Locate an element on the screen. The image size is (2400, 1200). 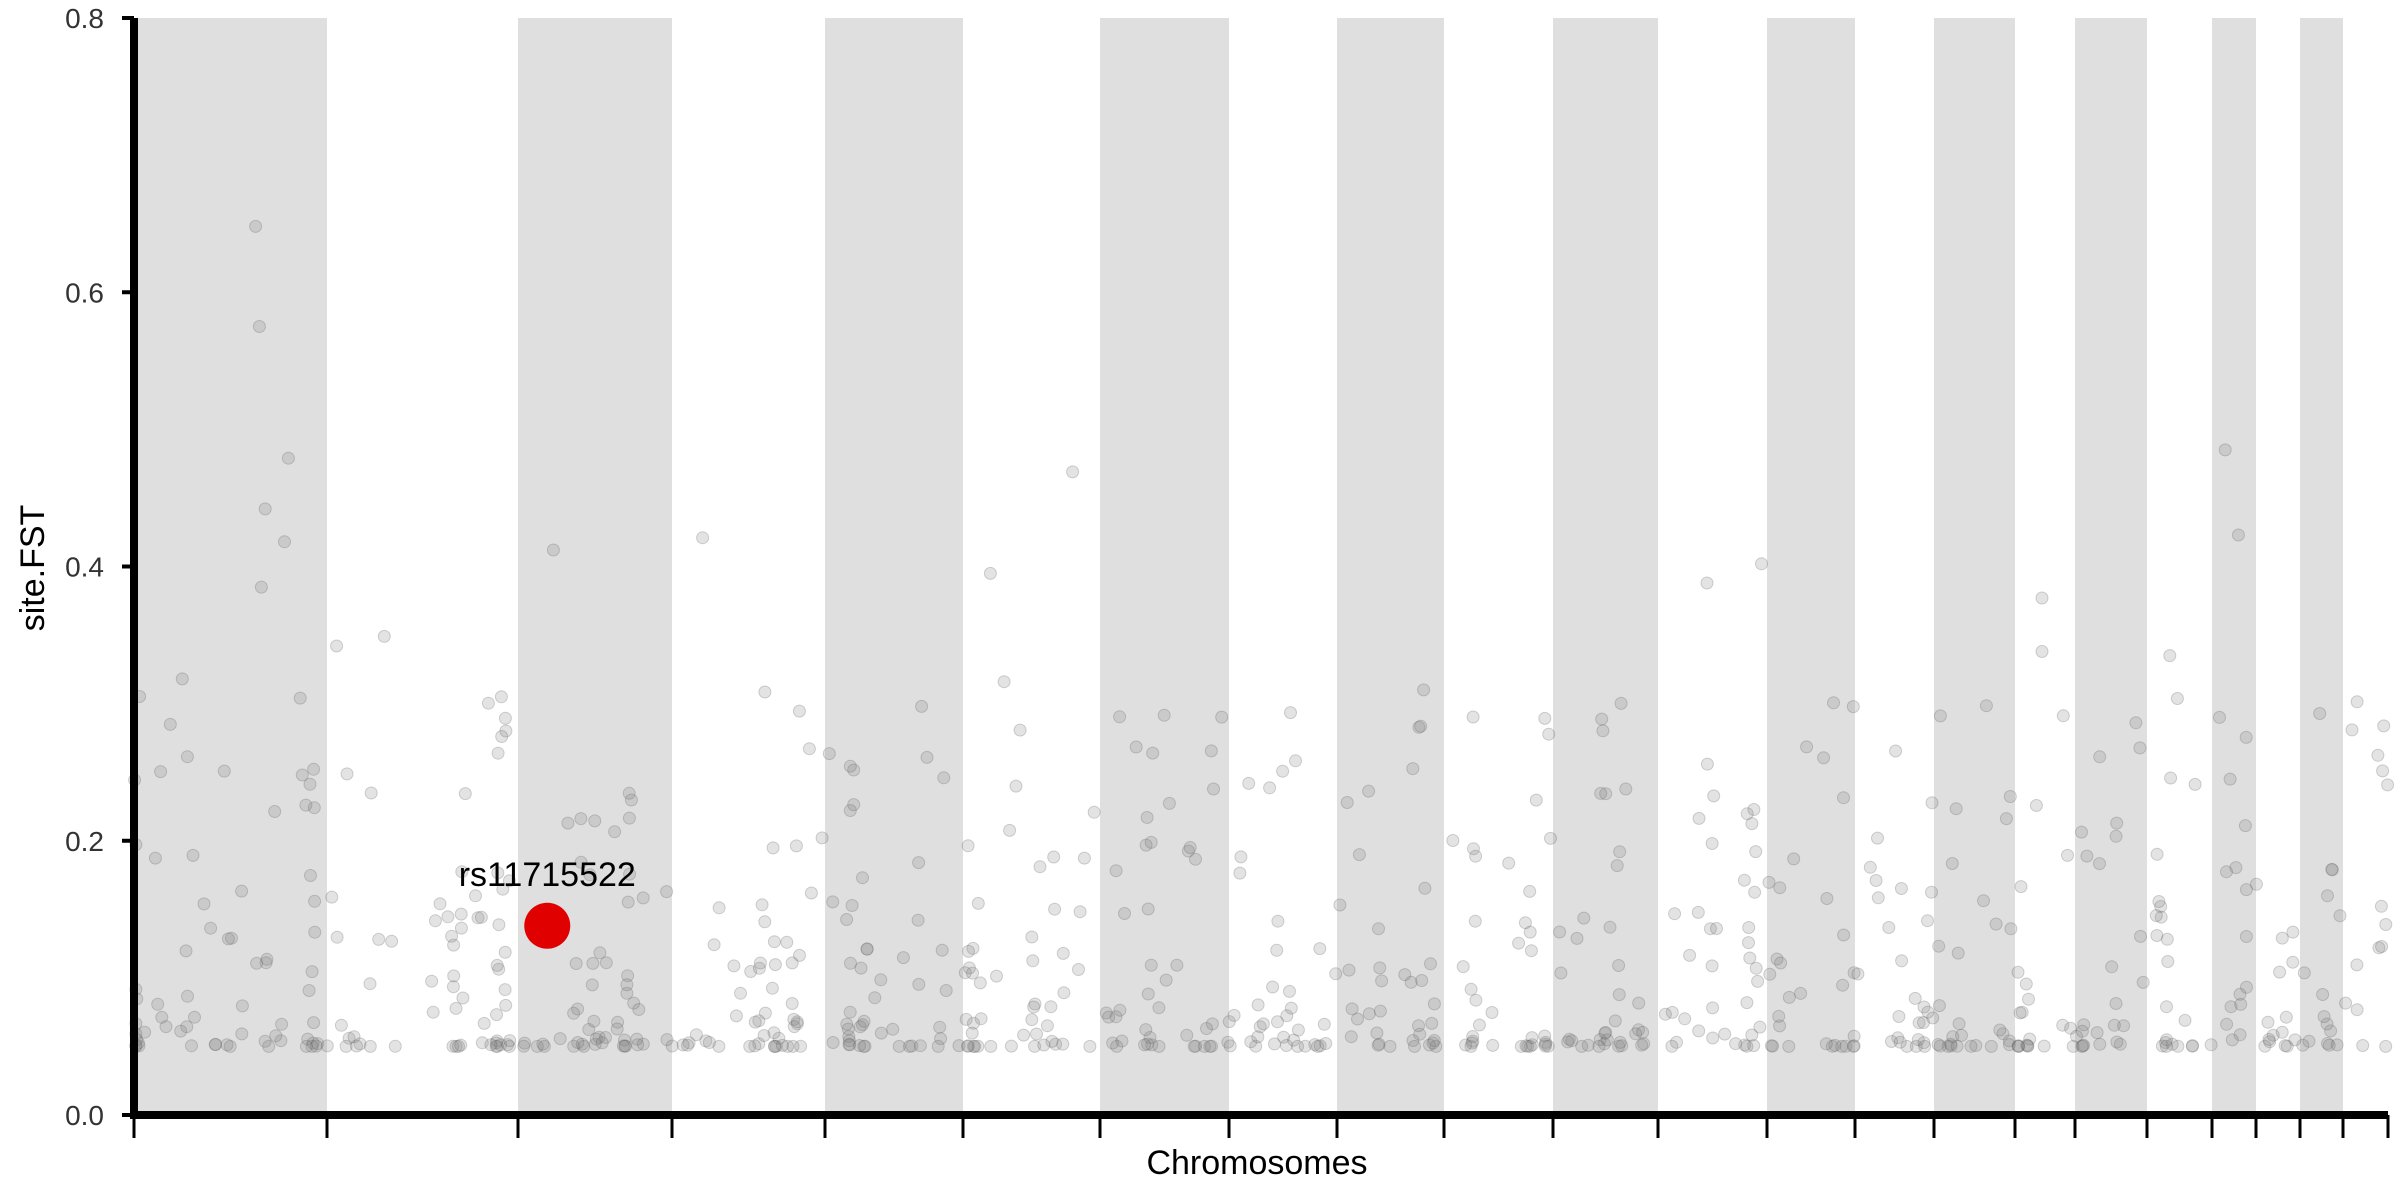
highlight-point is located at coordinates (547, 925).